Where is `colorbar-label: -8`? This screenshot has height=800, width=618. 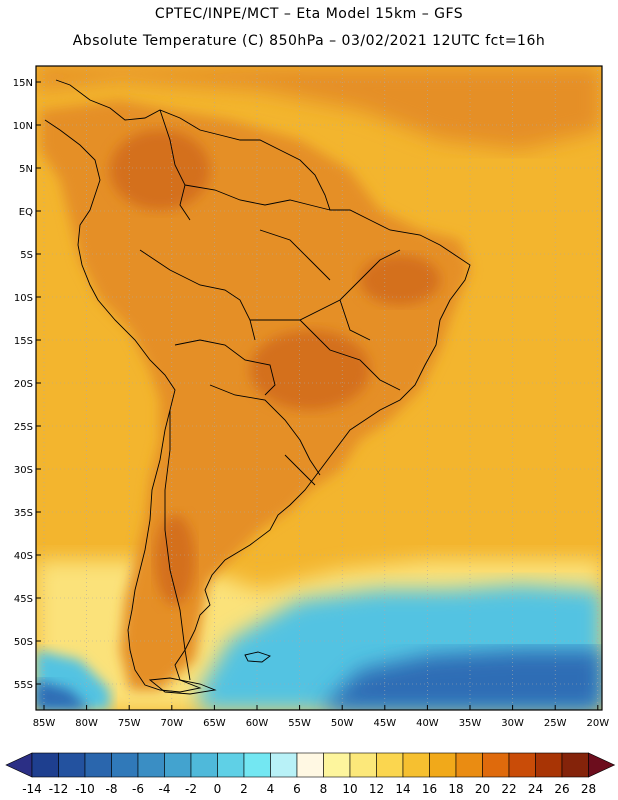
colorbar-label: -8 is located at coordinates (112, 789).